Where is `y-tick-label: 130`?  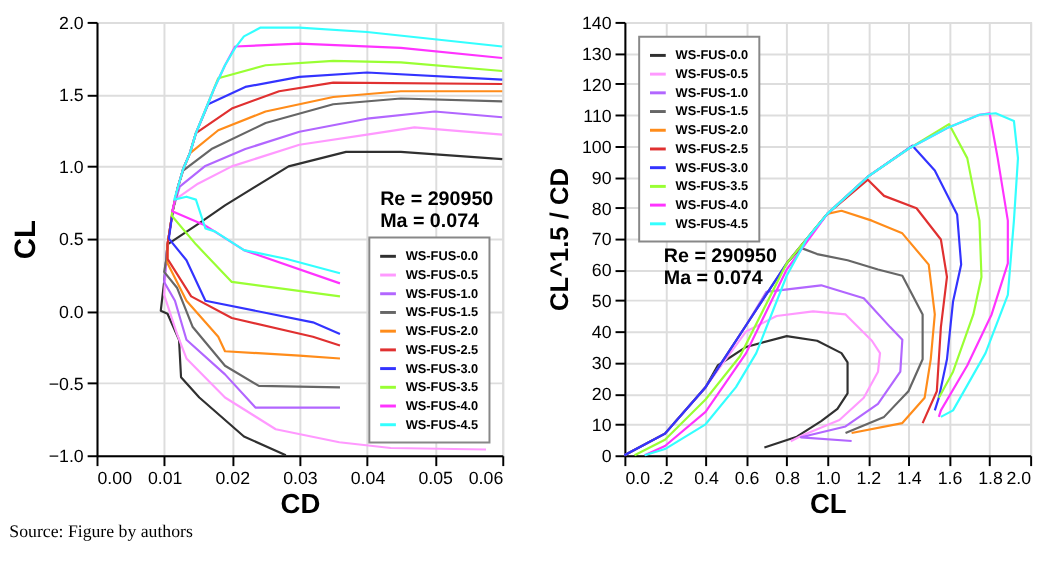 y-tick-label: 130 is located at coordinates (597, 53).